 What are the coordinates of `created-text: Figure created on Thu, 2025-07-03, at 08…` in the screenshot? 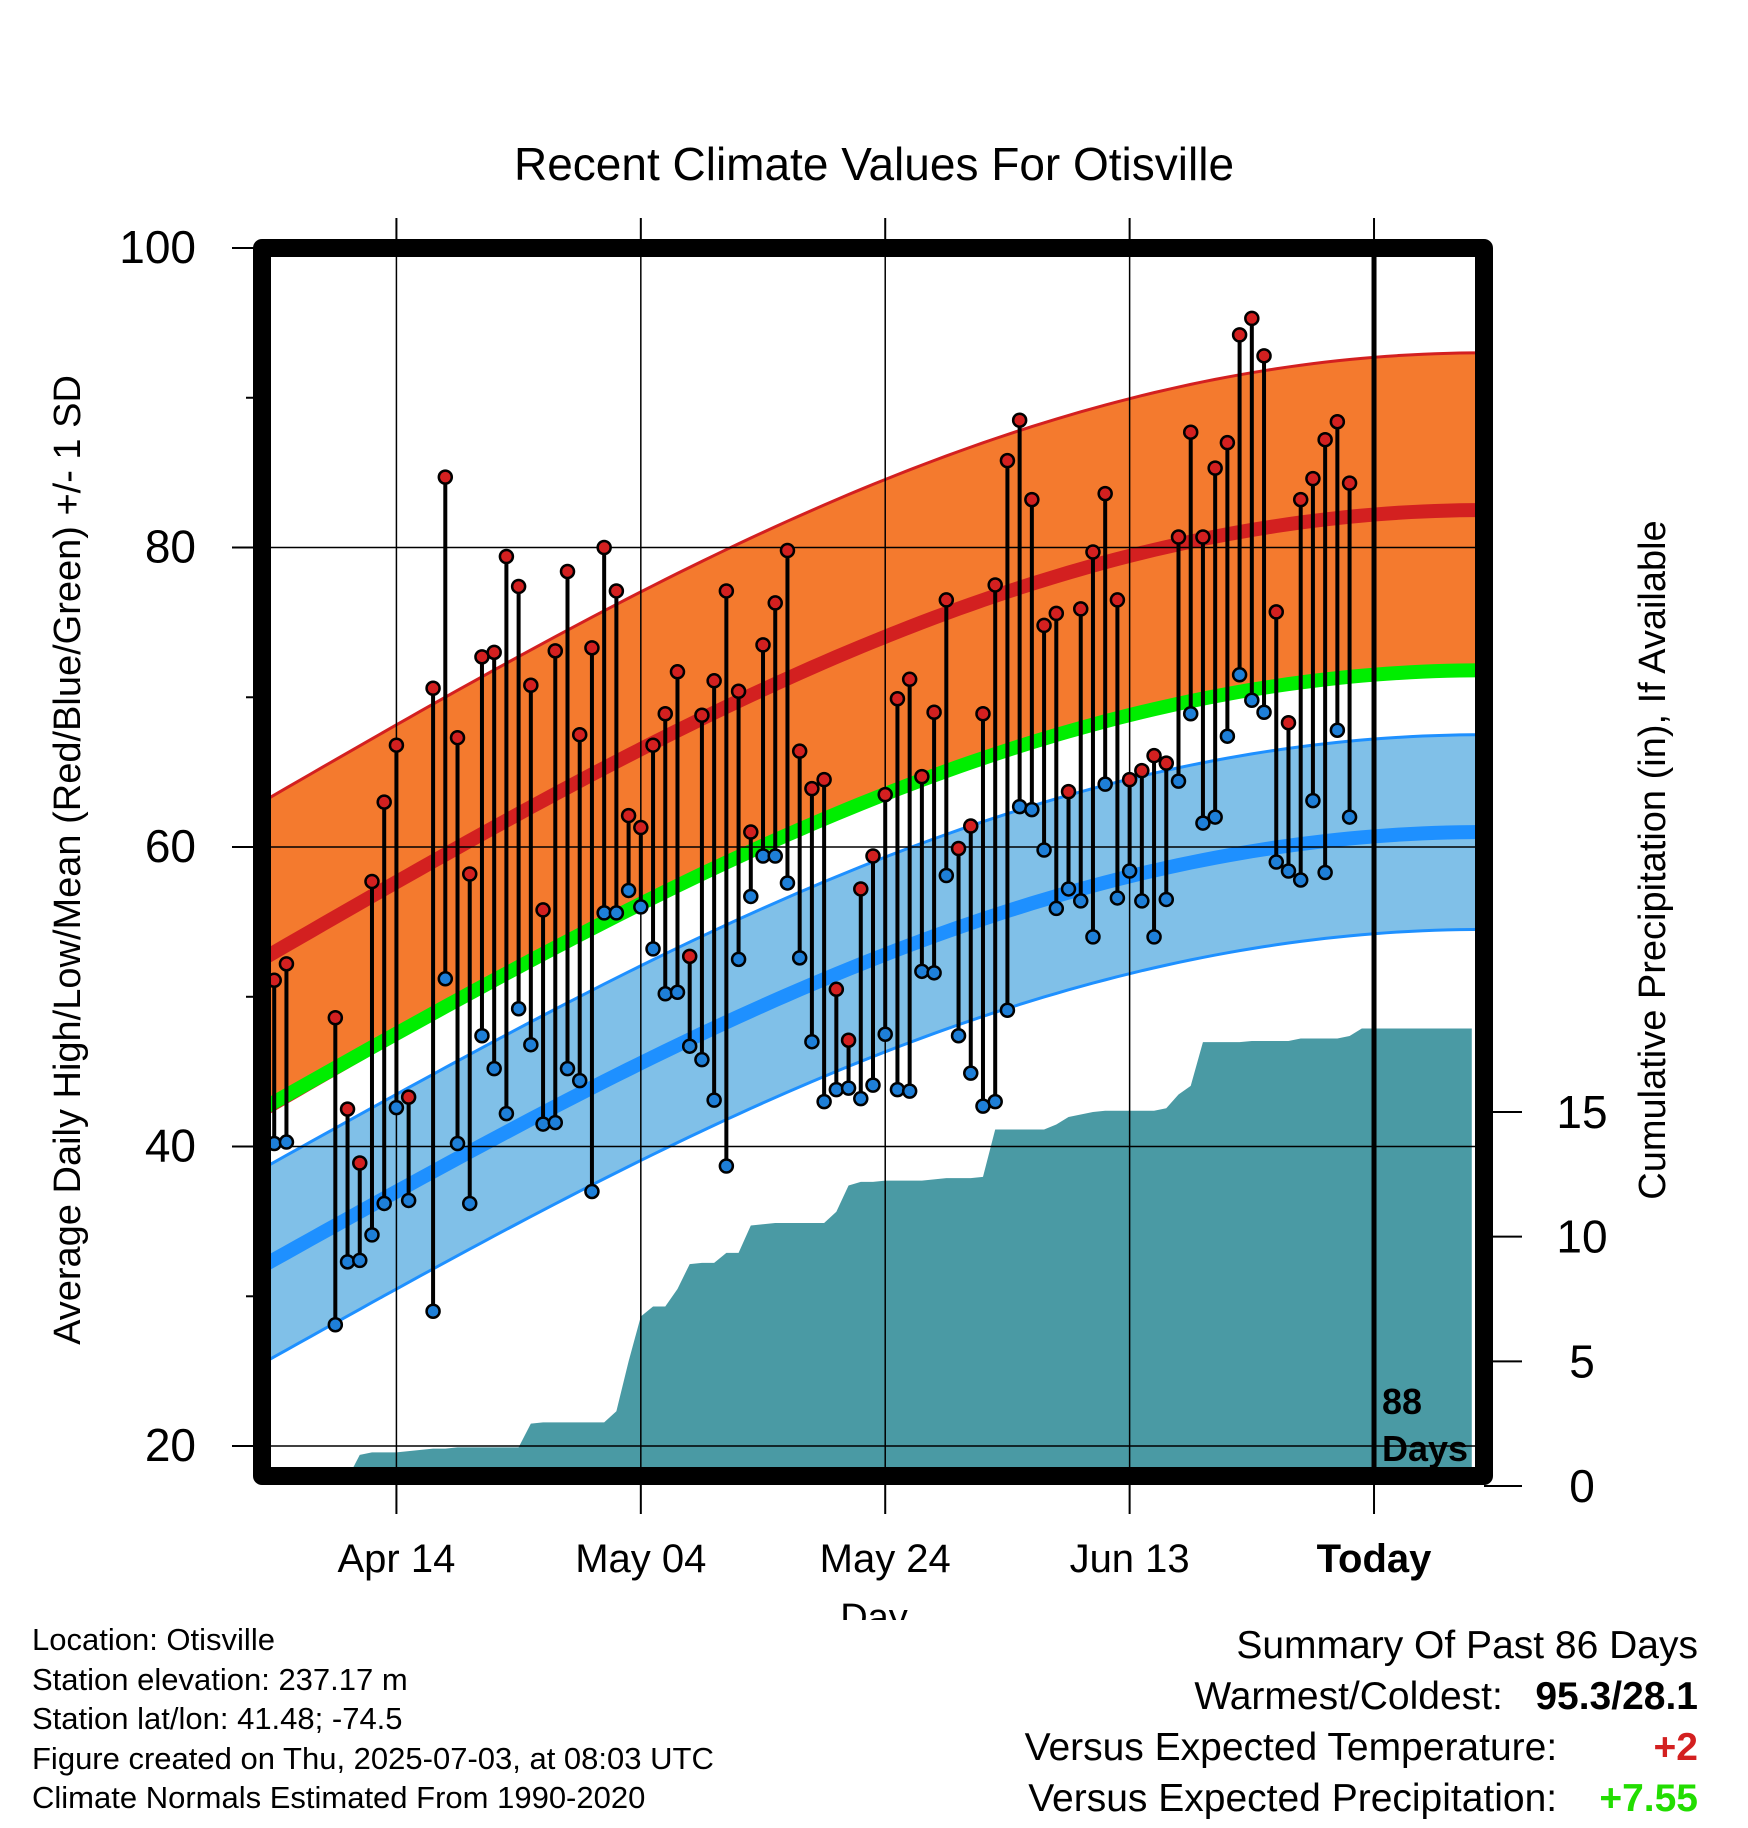 It's located at (373, 1758).